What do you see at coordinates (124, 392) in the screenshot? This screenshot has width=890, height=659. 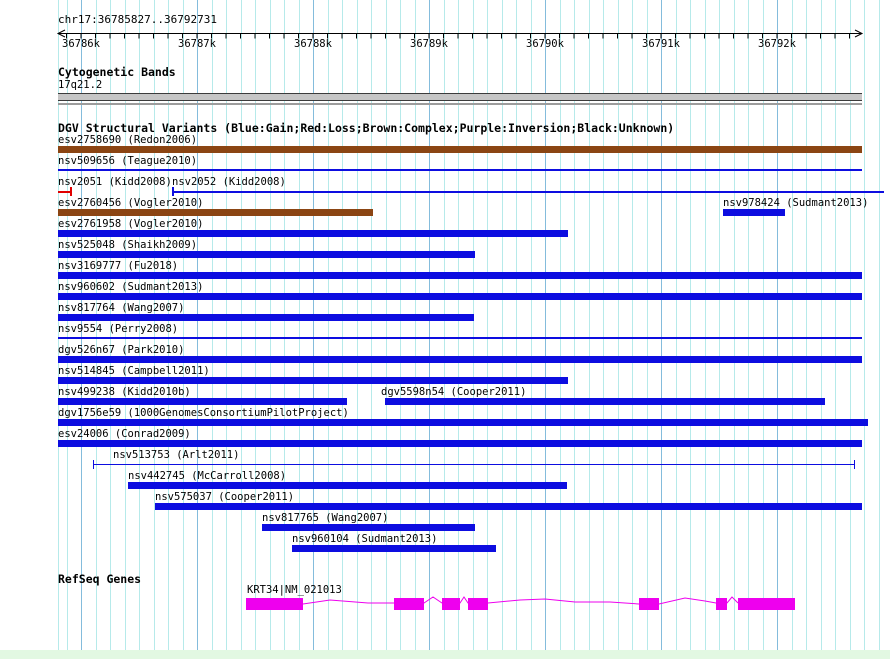 I see `variant-label: nsv499238 (Kidd2010b)` at bounding box center [124, 392].